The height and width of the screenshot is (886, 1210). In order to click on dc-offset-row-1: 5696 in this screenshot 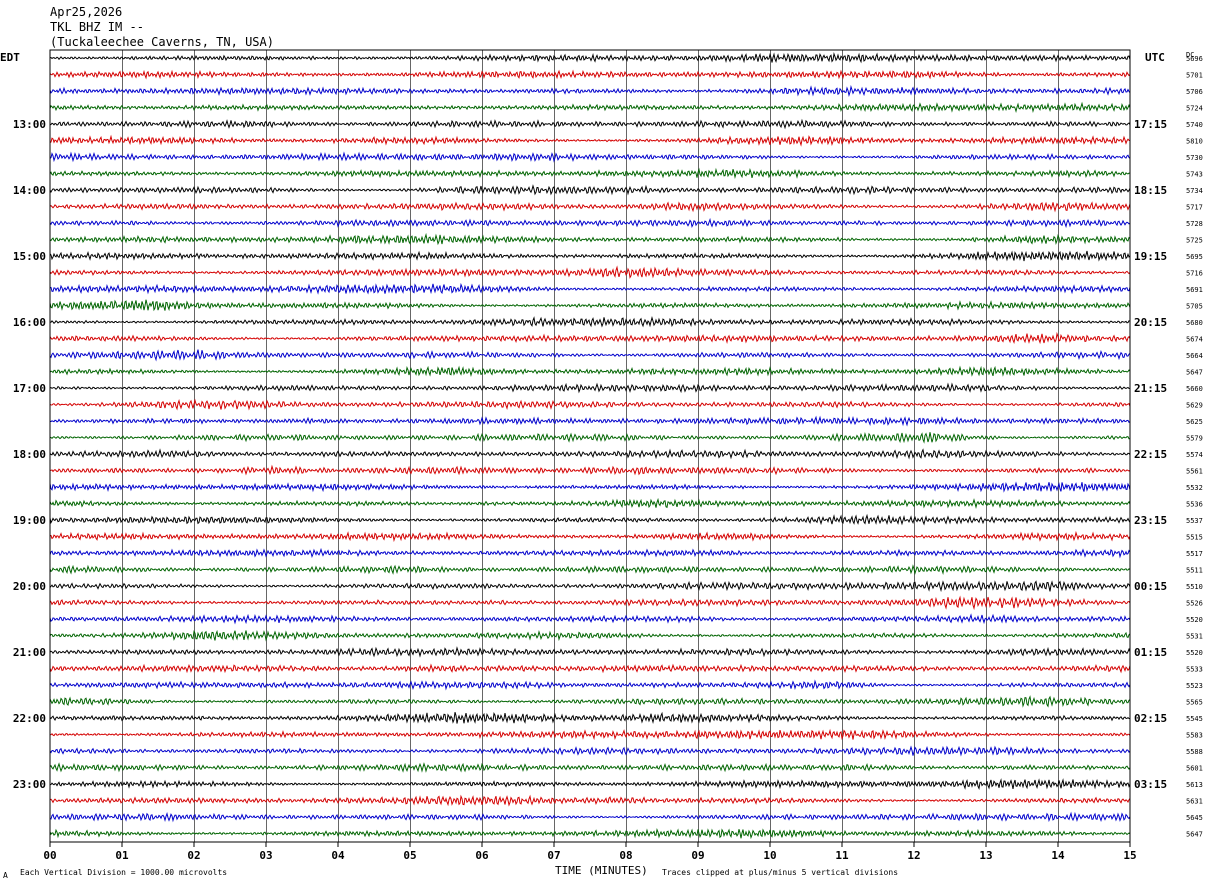, I will do `click(1194, 59)`.